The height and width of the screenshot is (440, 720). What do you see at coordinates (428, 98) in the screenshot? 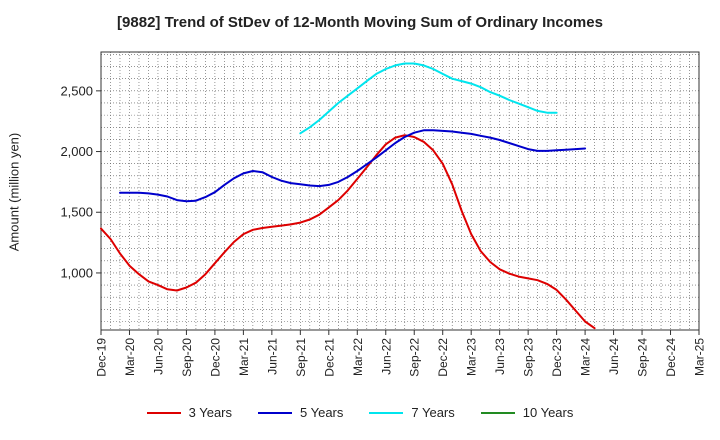
I see `series-line-7-years` at bounding box center [428, 98].